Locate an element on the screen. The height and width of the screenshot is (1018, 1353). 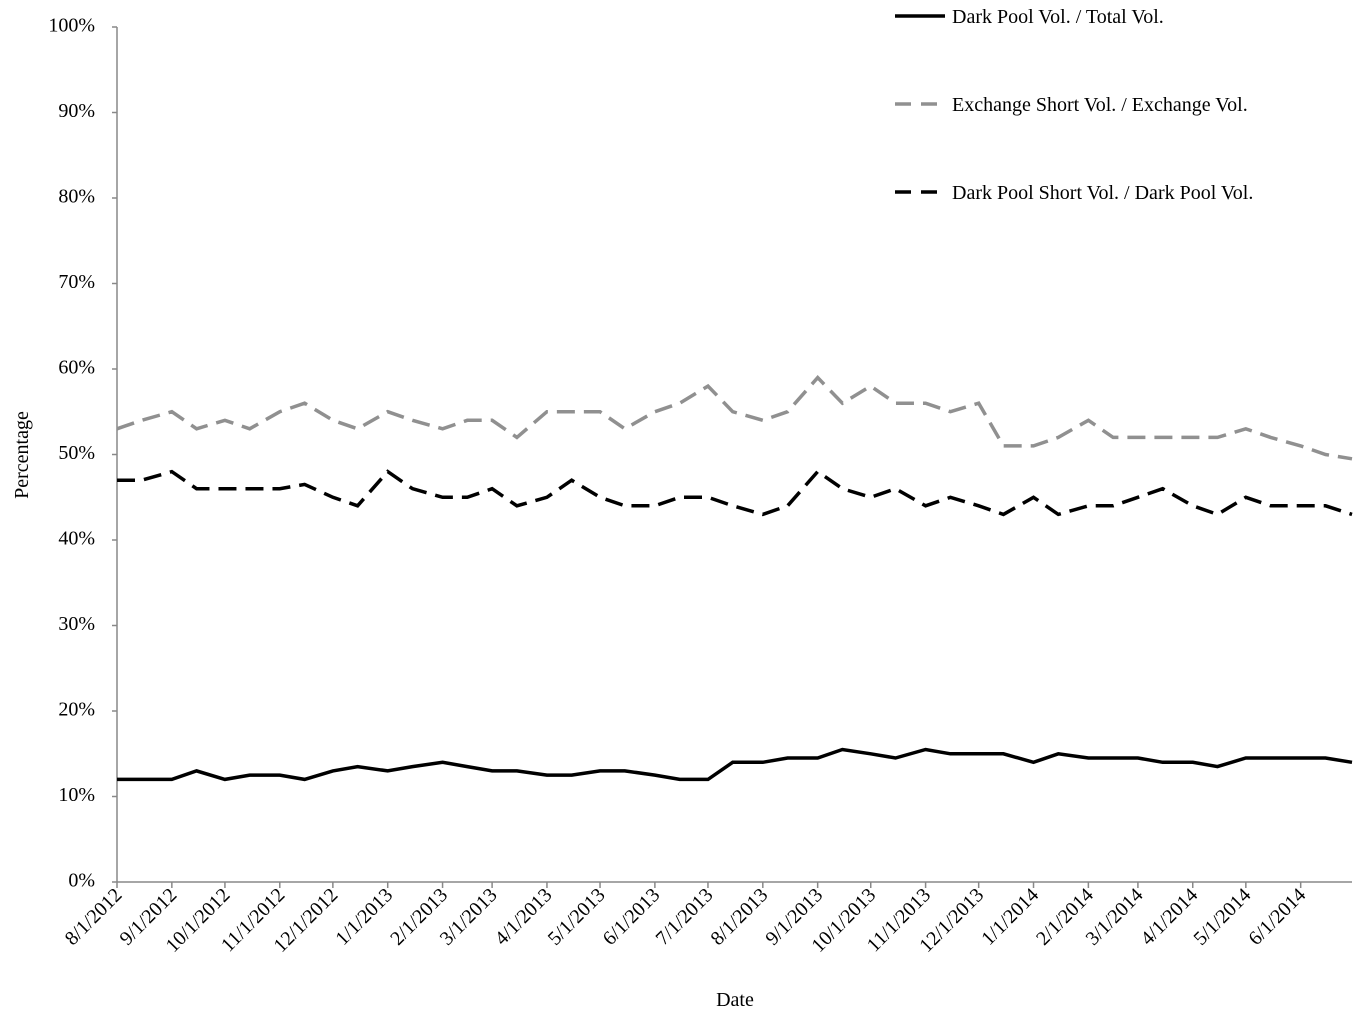
y-tick-label: 80% is located at coordinates (76, 197).